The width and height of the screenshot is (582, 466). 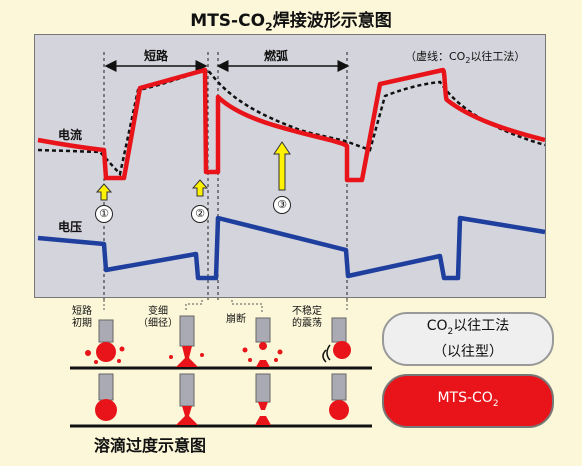 I want to click on legend-mts-co2: MTS-CO2, so click(x=468, y=401).